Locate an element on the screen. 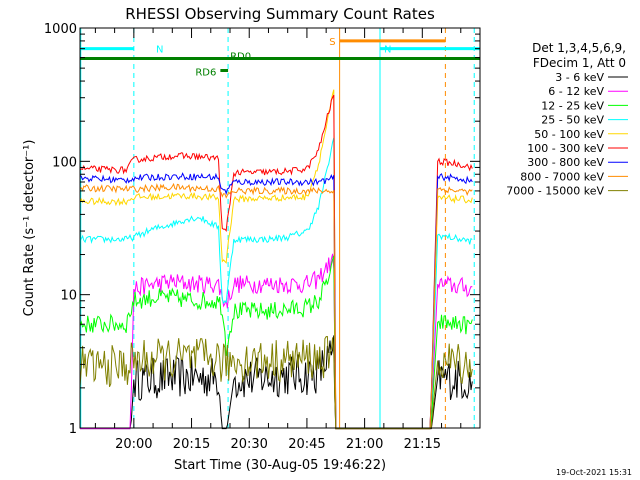  state-label: S is located at coordinates (332, 42).